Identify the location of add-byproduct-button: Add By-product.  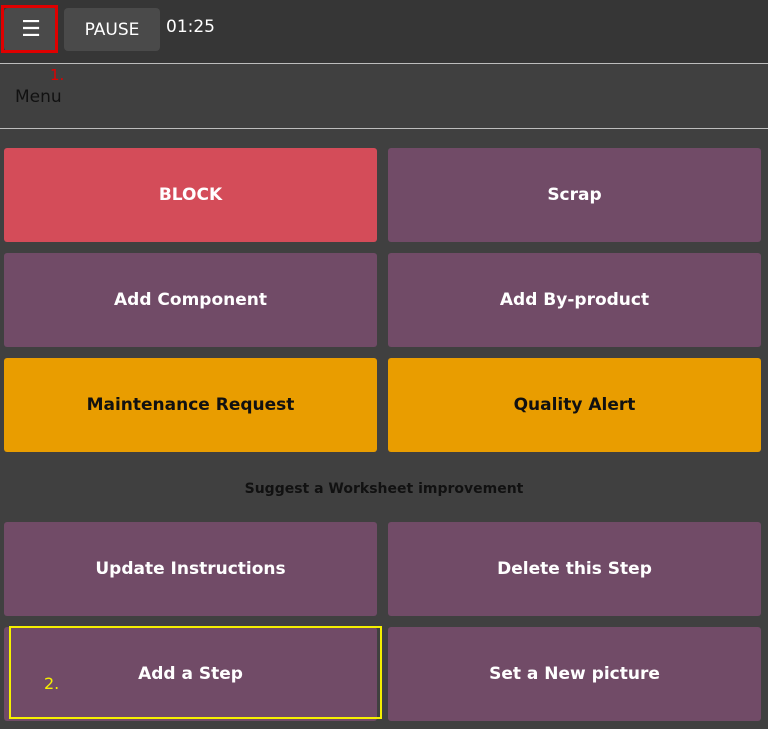
(574, 300).